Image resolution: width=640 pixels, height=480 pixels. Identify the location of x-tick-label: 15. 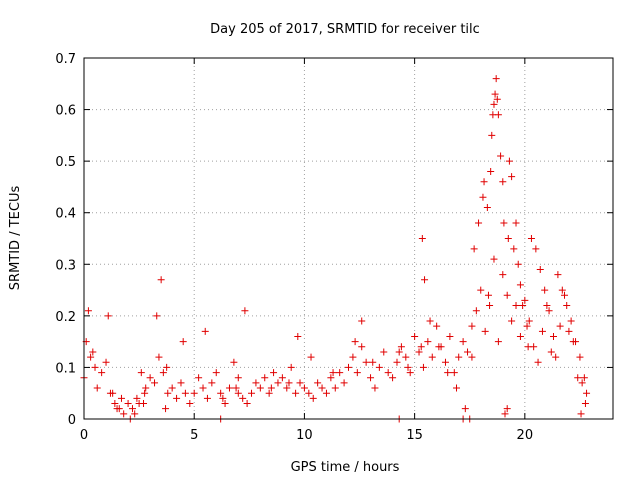
(414, 435).